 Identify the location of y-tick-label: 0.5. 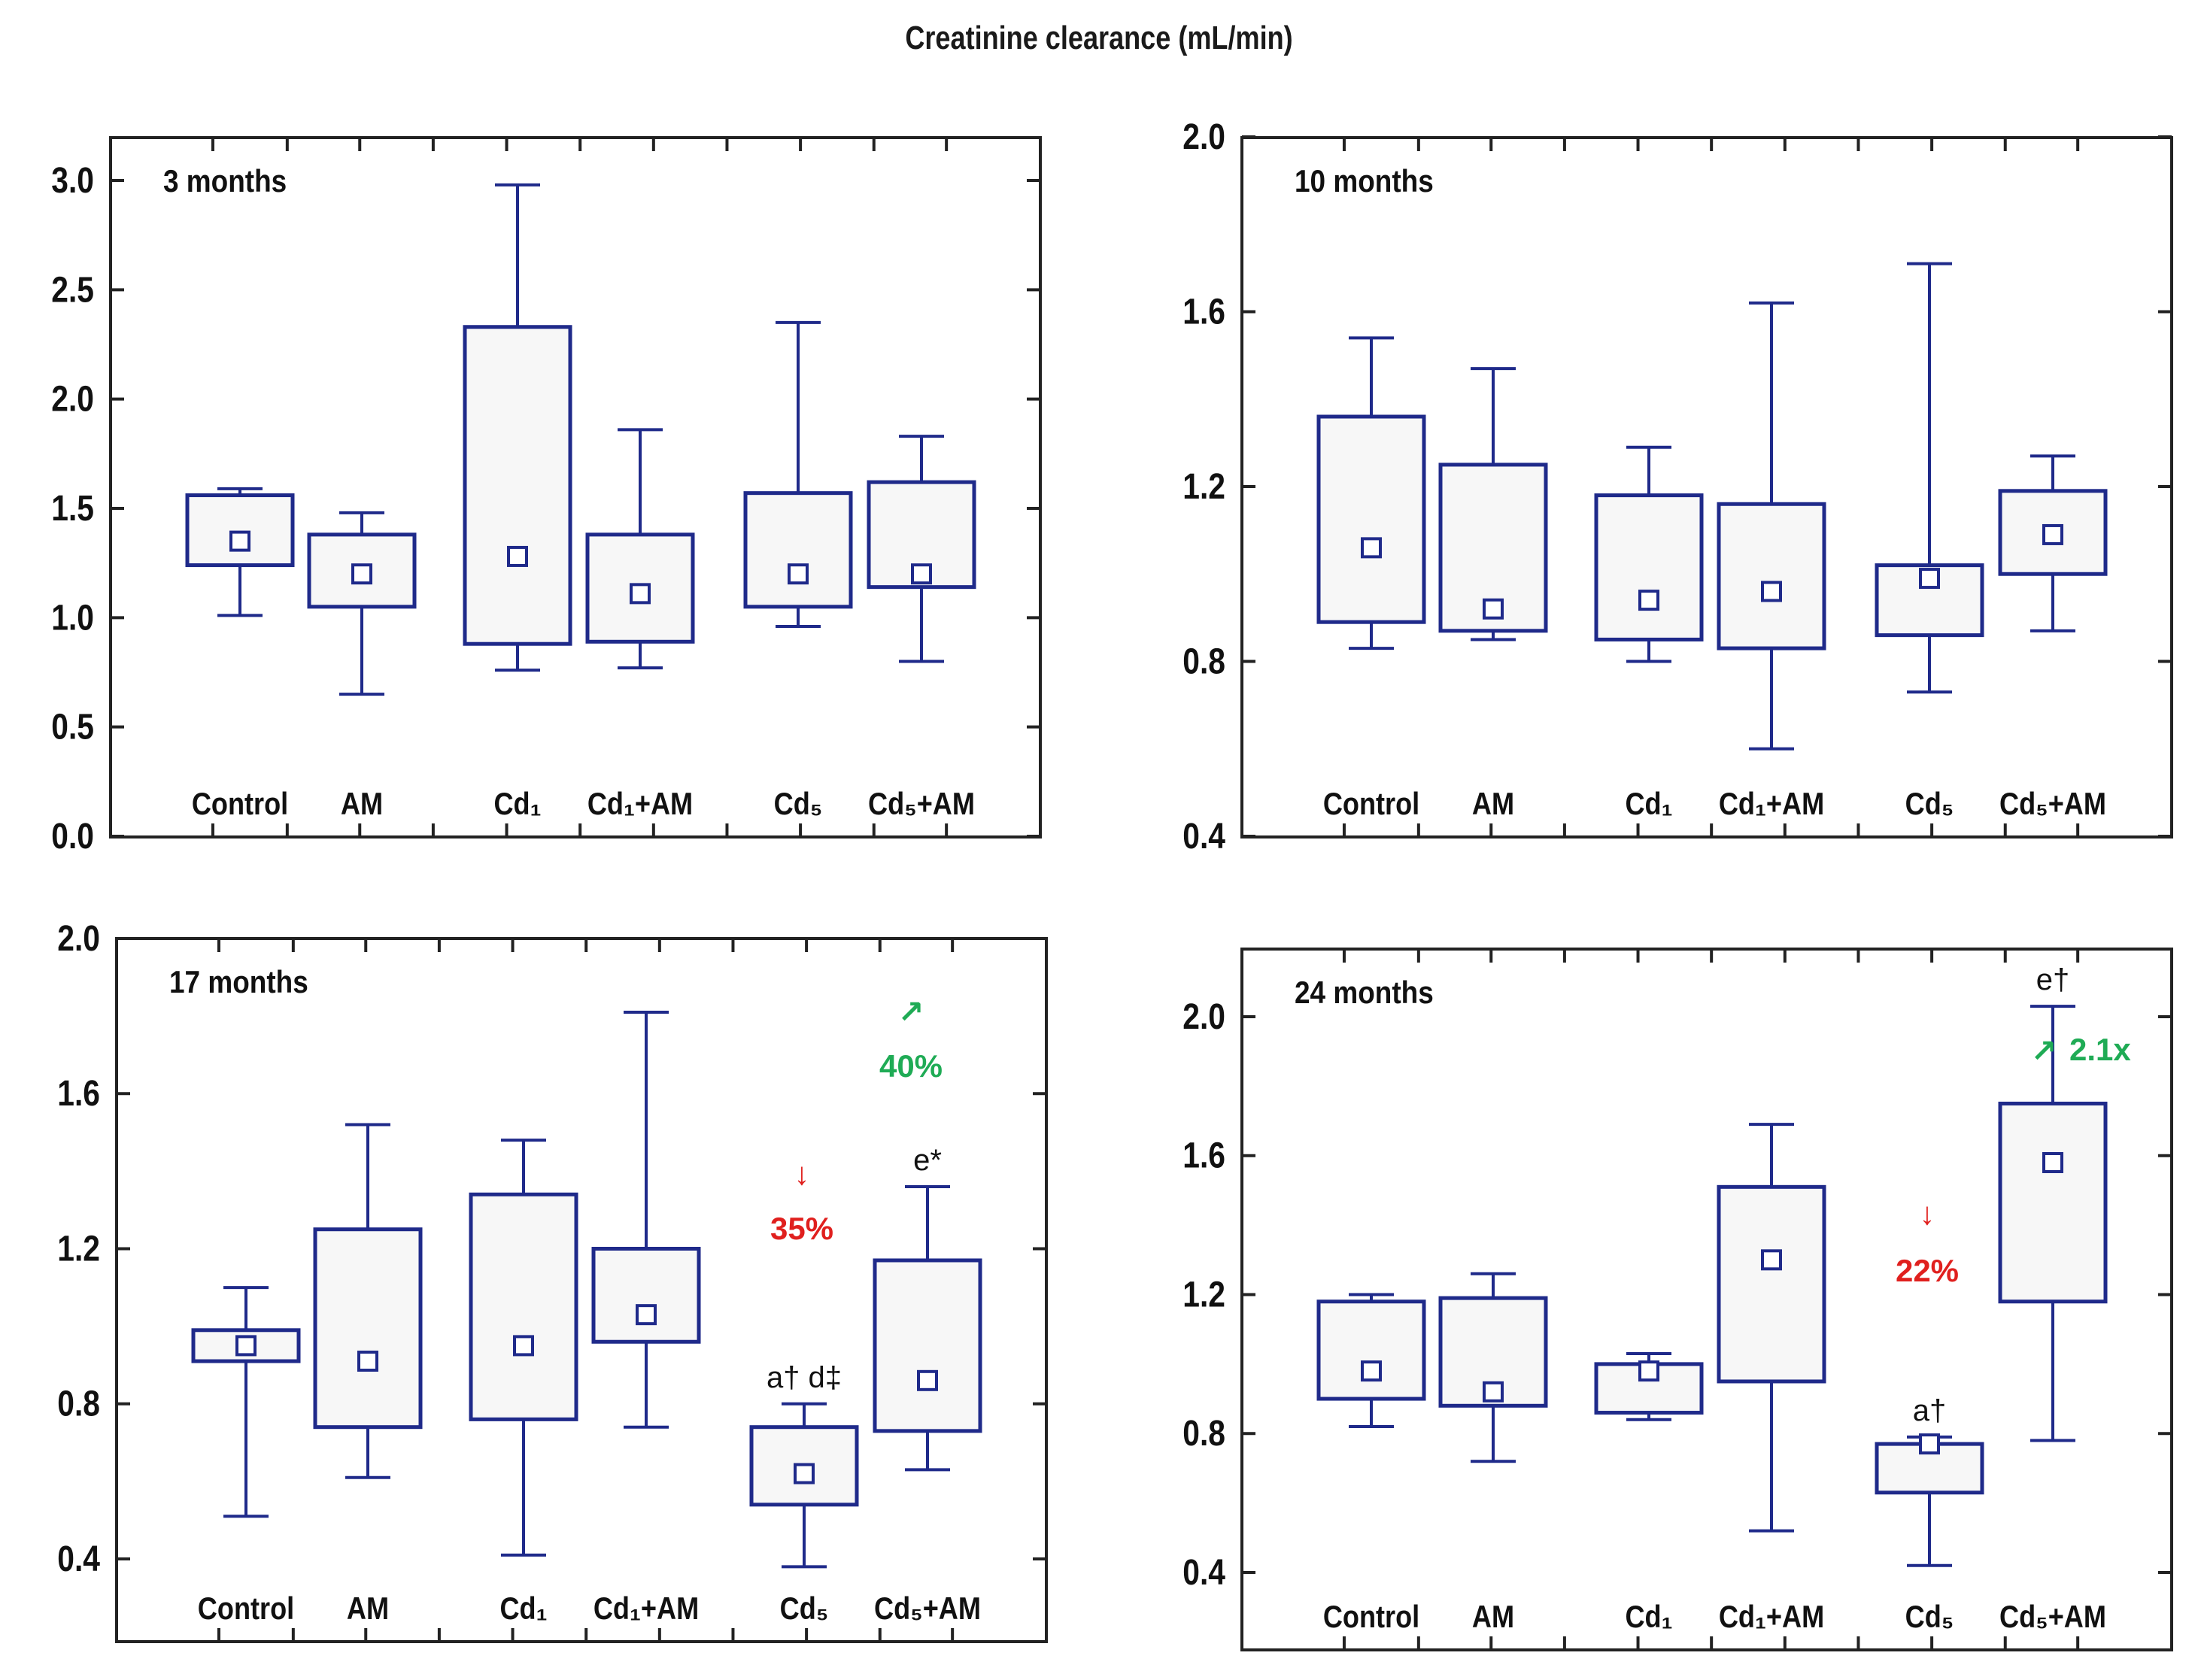
(72, 728).